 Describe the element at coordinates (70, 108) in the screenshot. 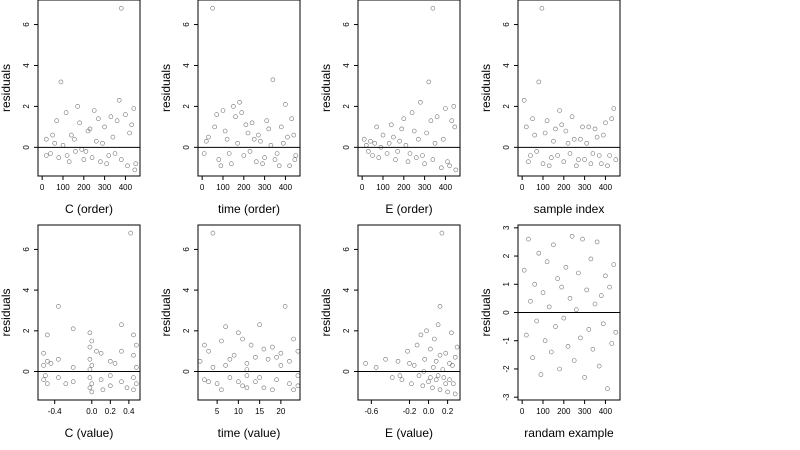

I see `residual-panel-1: 0 100 200 300 400 0 2 4 6 C (order) residuals` at that location.